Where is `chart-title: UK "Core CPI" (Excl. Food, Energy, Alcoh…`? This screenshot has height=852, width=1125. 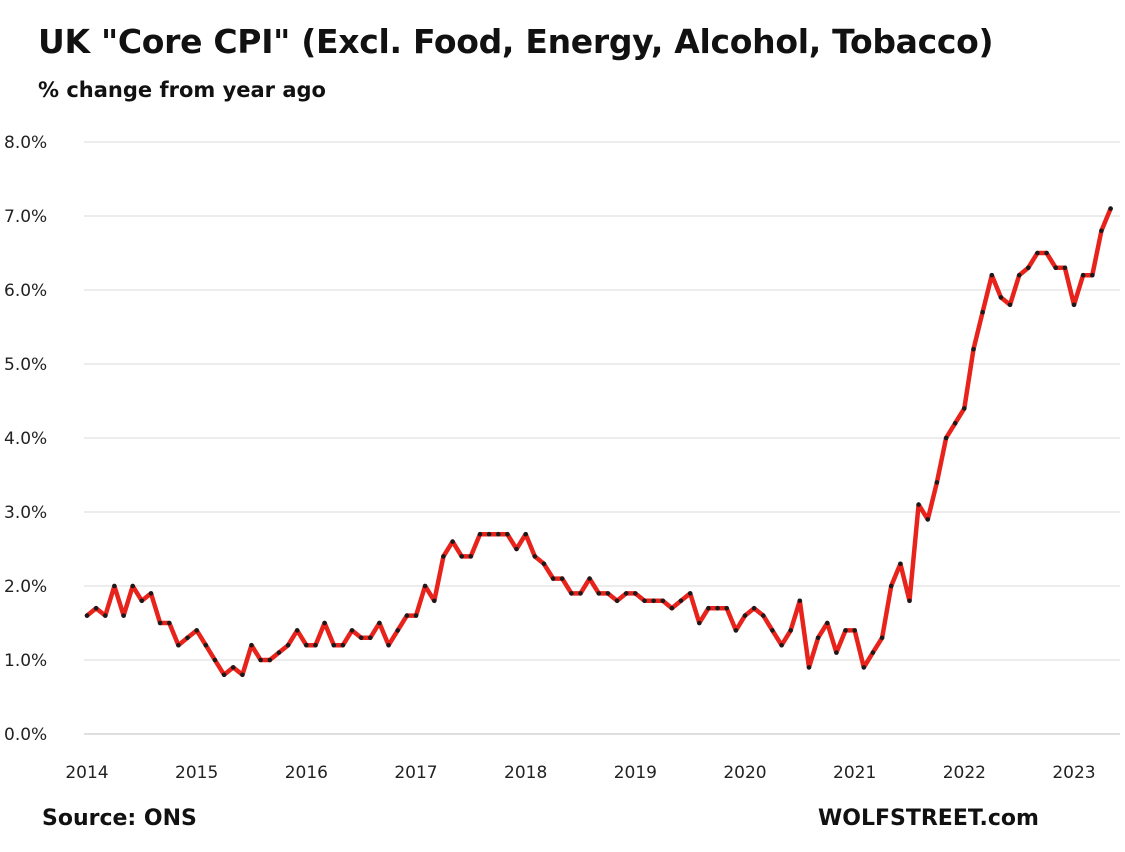
chart-title: UK "Core CPI" (Excl. Food, Energy, Alcoh… is located at coordinates (516, 41).